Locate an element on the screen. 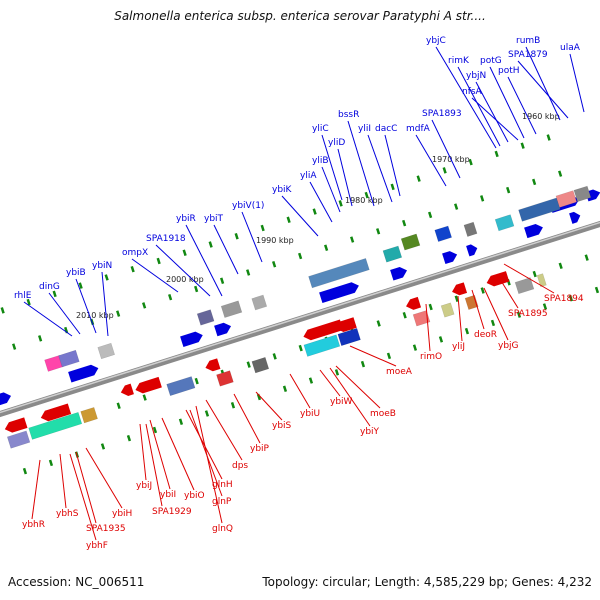 The height and width of the screenshot is (600, 600). gene-label-reverse: SPA1895 is located at coordinates (528, 314).